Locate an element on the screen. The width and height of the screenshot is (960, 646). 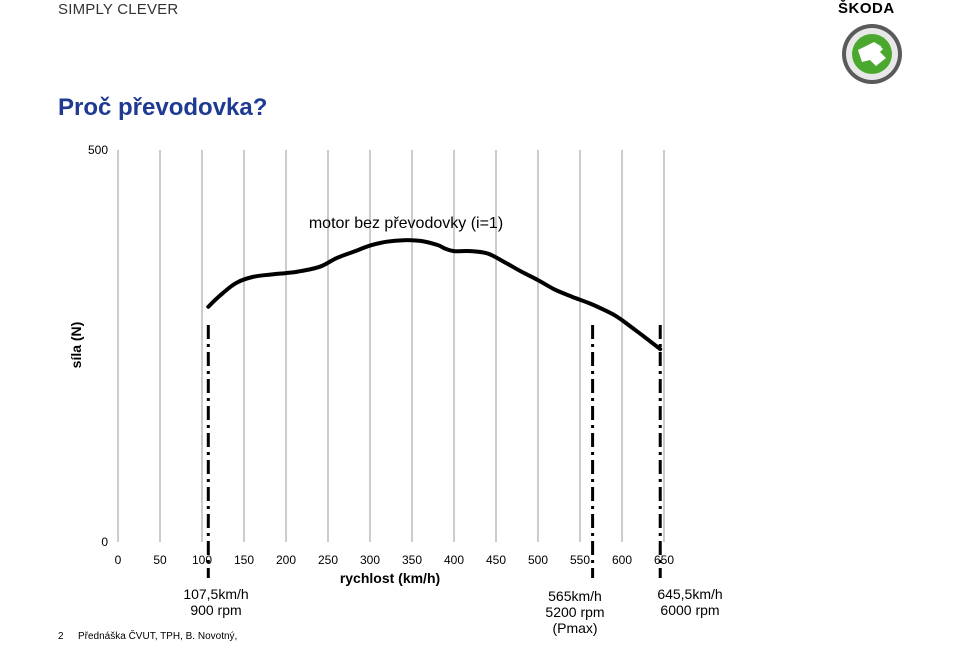
x-tick-label-200: 200 is located at coordinates (286, 560).